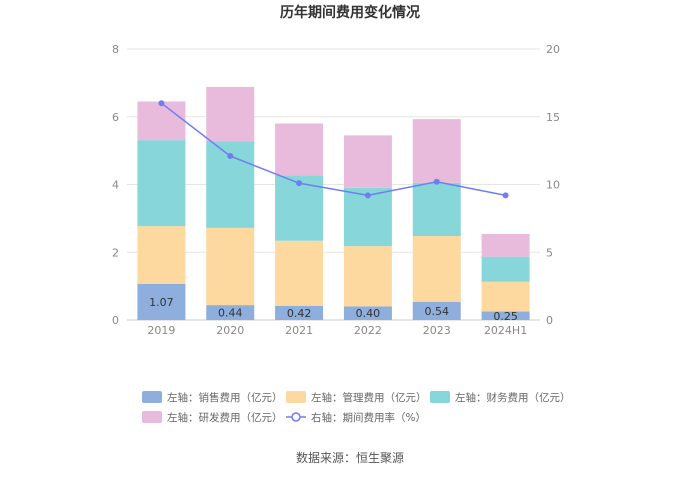  I want to click on x-tick-label: 2020, so click(230, 330).